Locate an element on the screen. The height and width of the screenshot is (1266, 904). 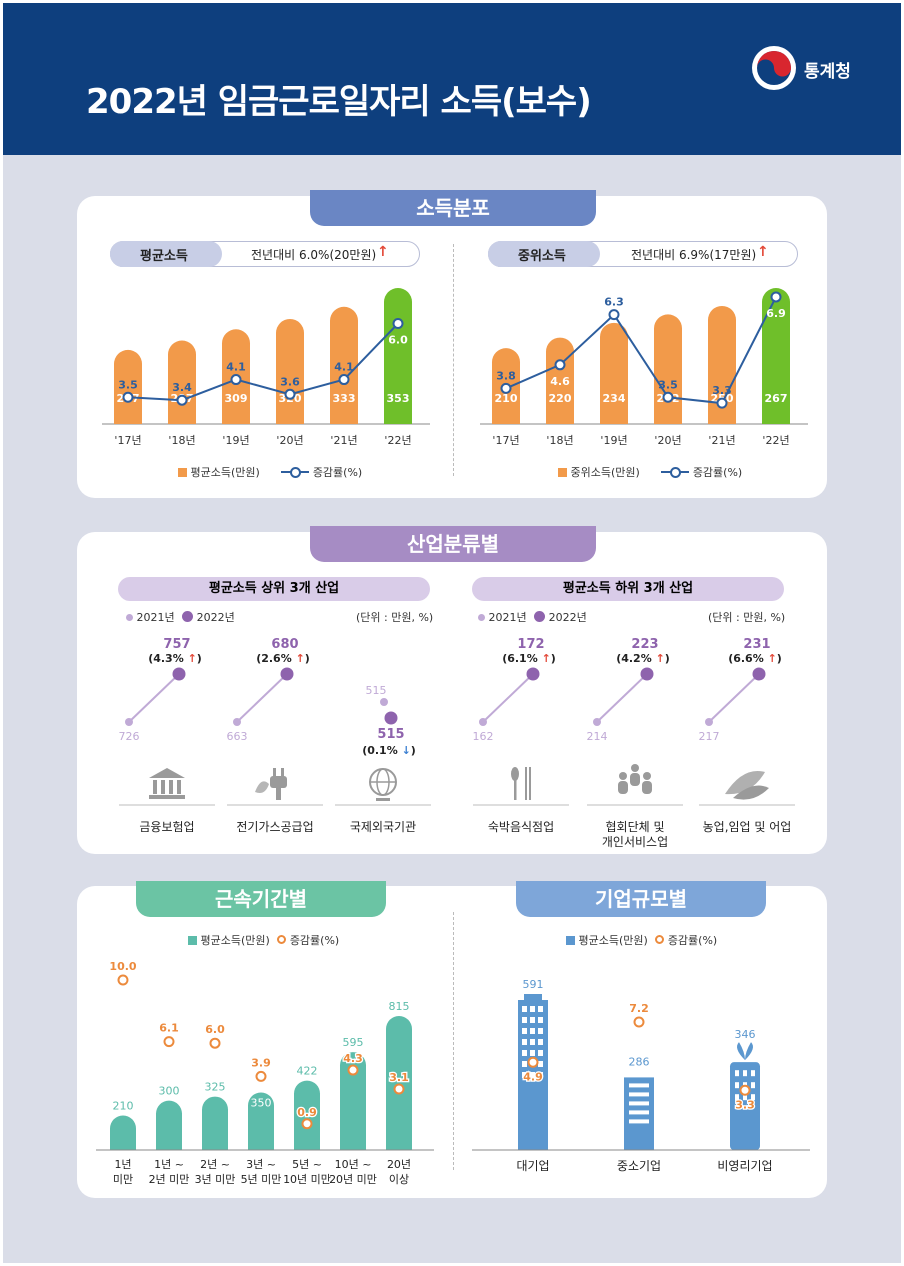
wheat-icon is located at coordinates (747, 785).